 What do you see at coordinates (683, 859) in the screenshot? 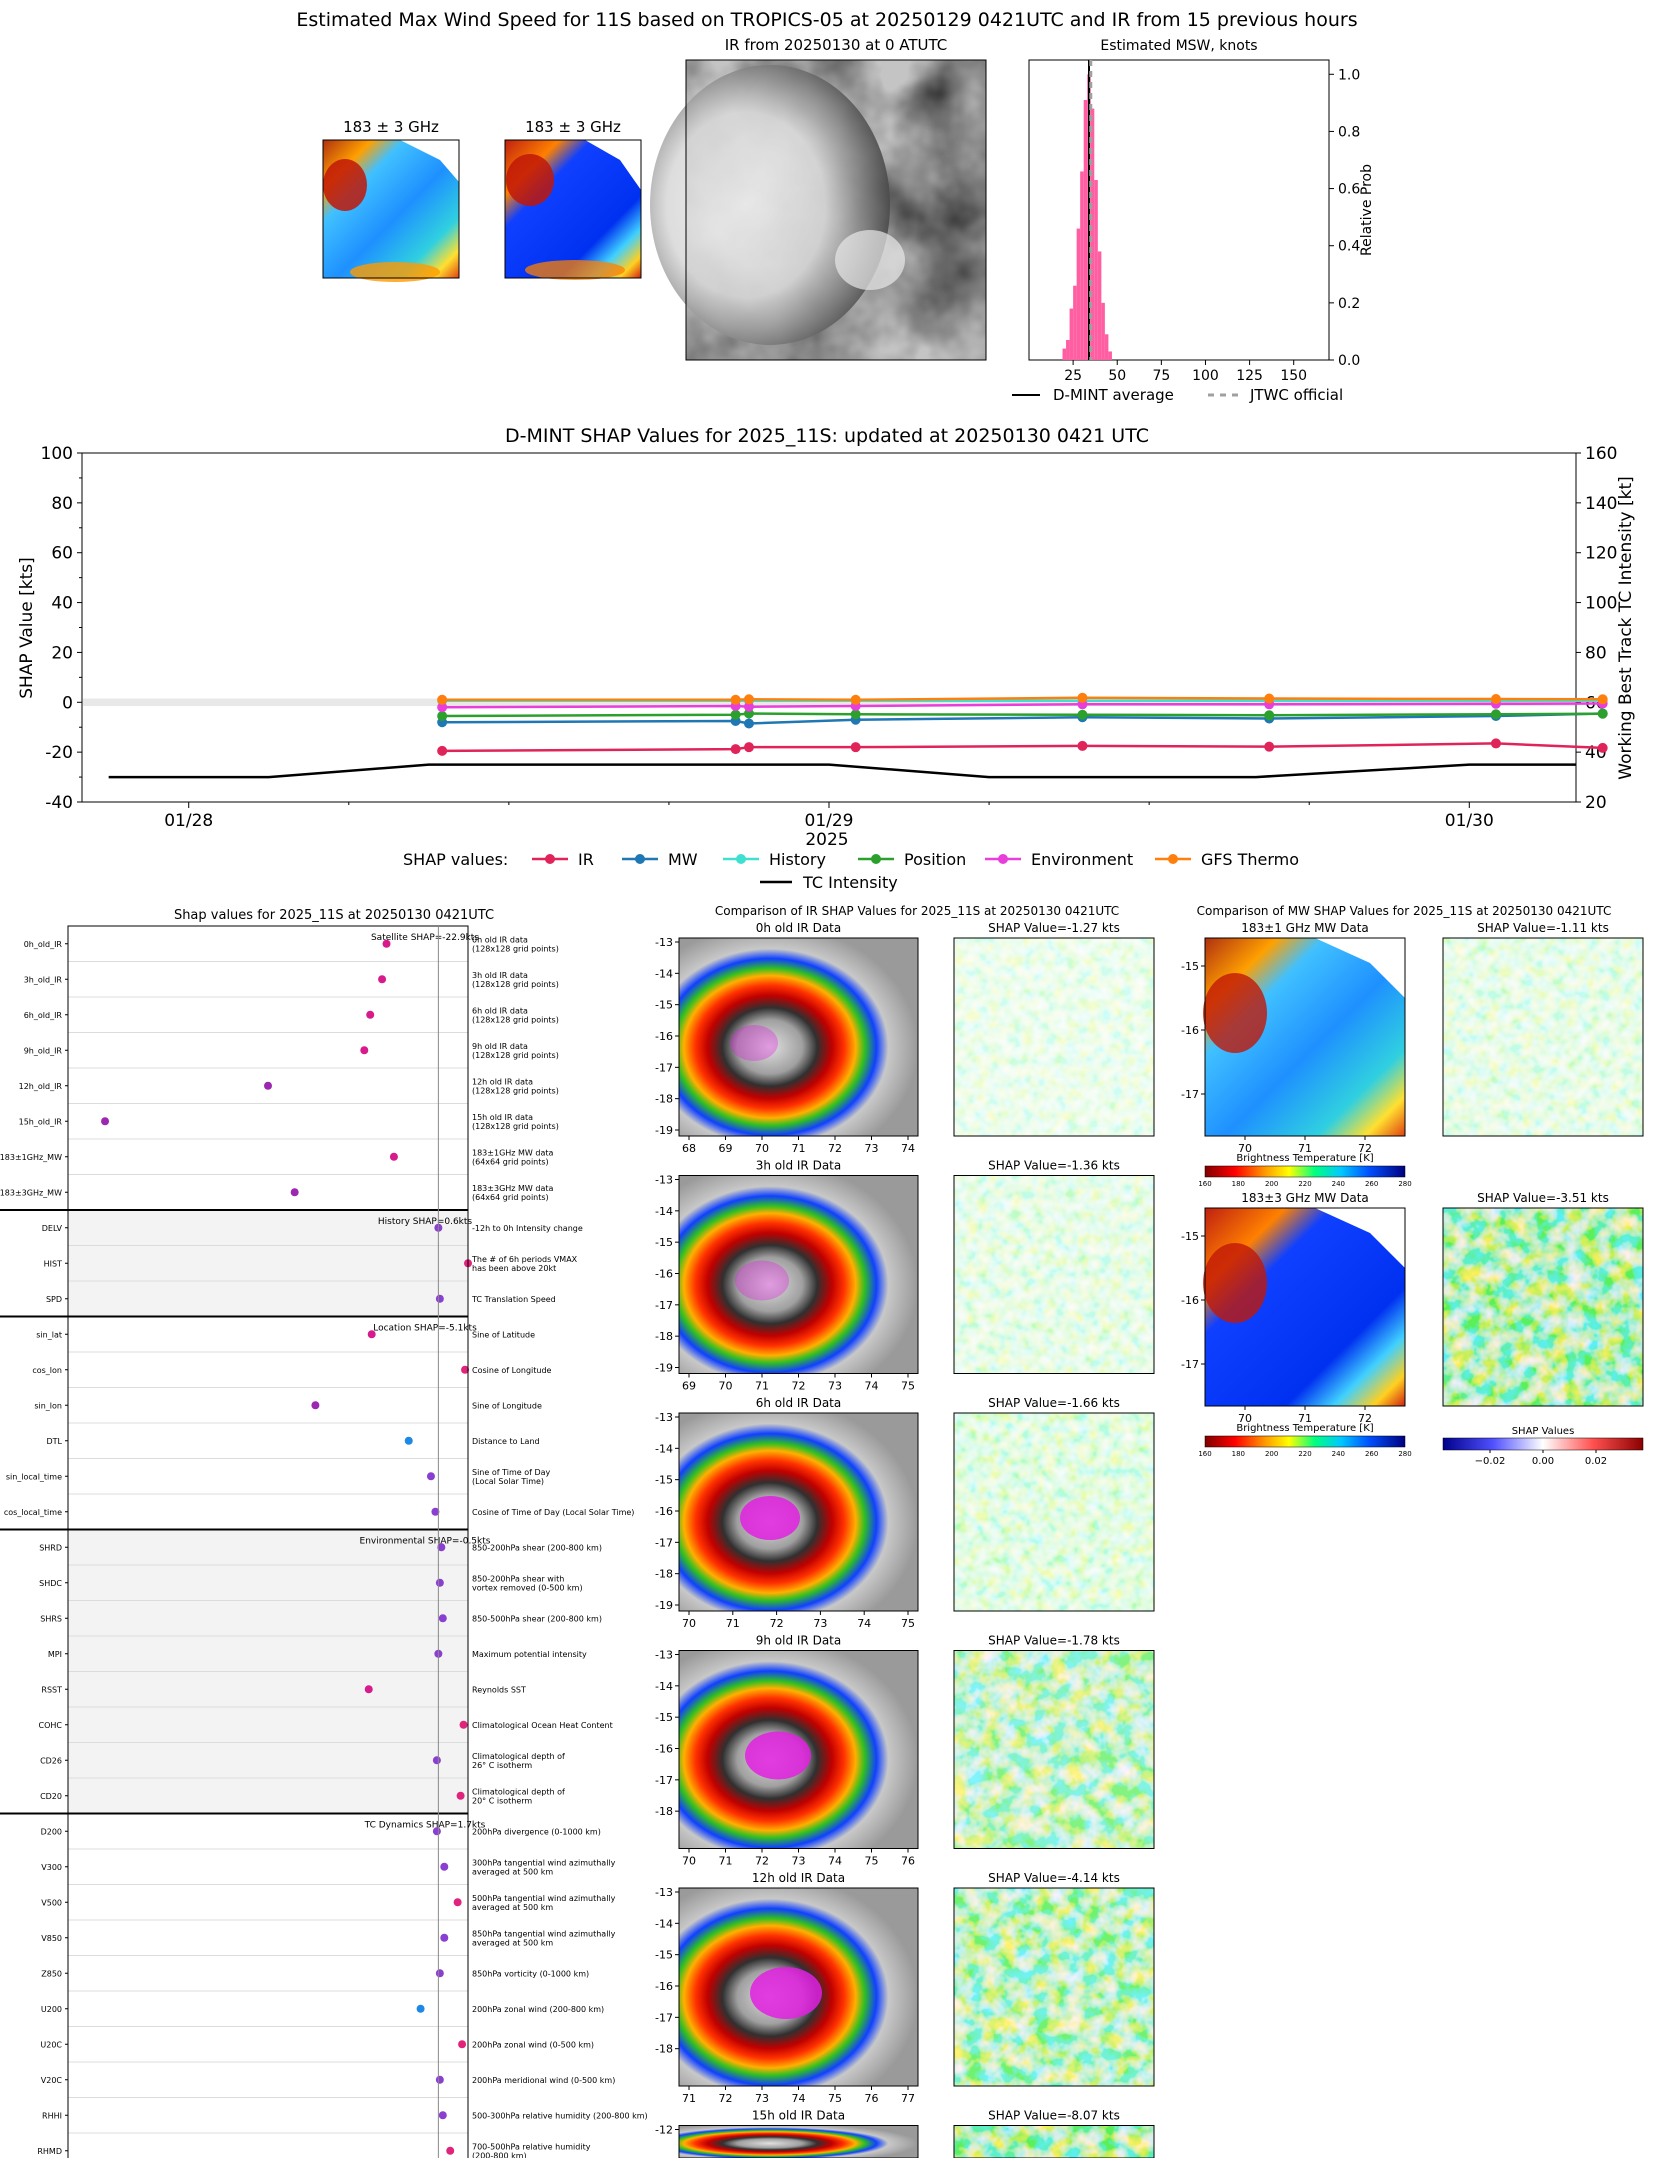
I see `legend-label-mw: MW` at bounding box center [683, 859].